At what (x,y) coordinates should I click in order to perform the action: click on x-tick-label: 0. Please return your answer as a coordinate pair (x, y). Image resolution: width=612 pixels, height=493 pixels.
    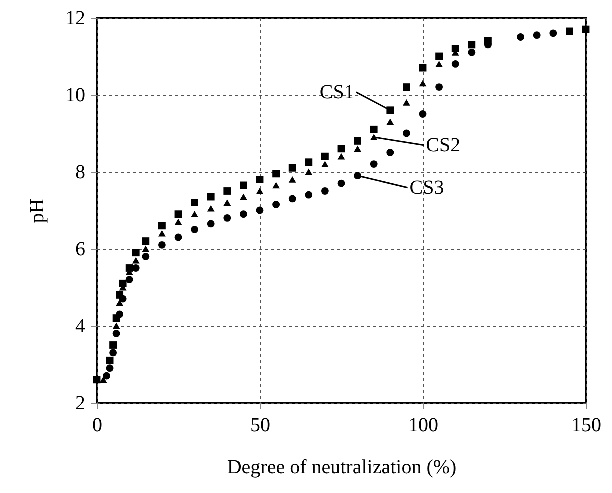
    Looking at the image, I should click on (97, 425).